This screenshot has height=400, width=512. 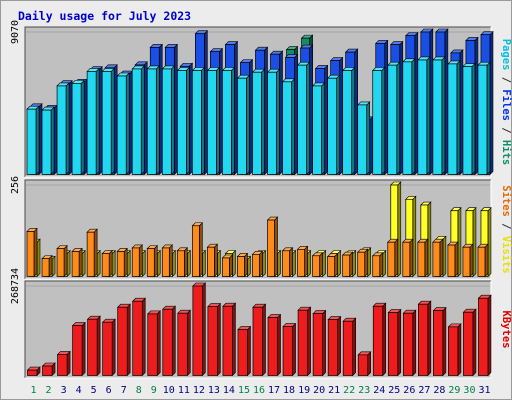 What do you see at coordinates (289, 390) in the screenshot?
I see `day-label-18: 18` at bounding box center [289, 390].